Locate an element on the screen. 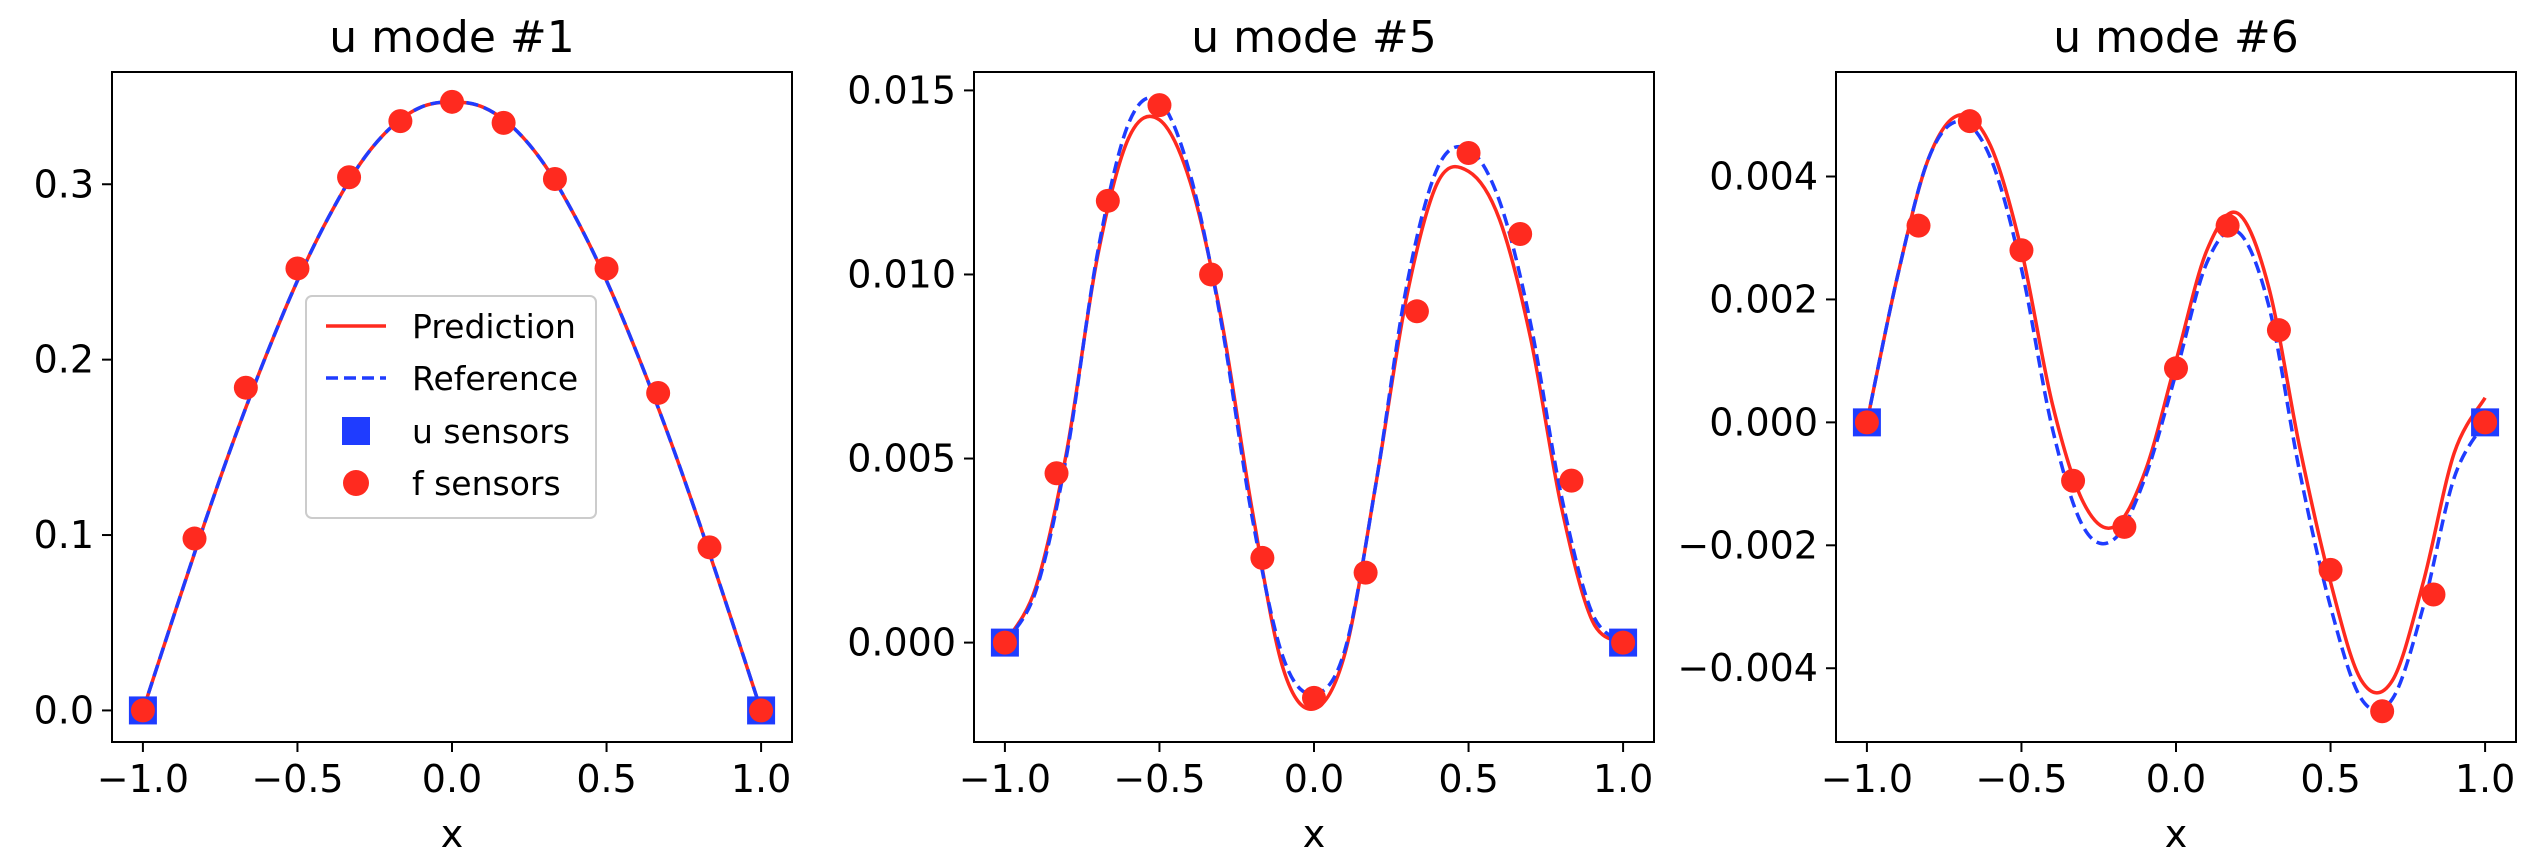 This screenshot has height=866, width=2536. chart-title: u mode #1 is located at coordinates (452, 37).